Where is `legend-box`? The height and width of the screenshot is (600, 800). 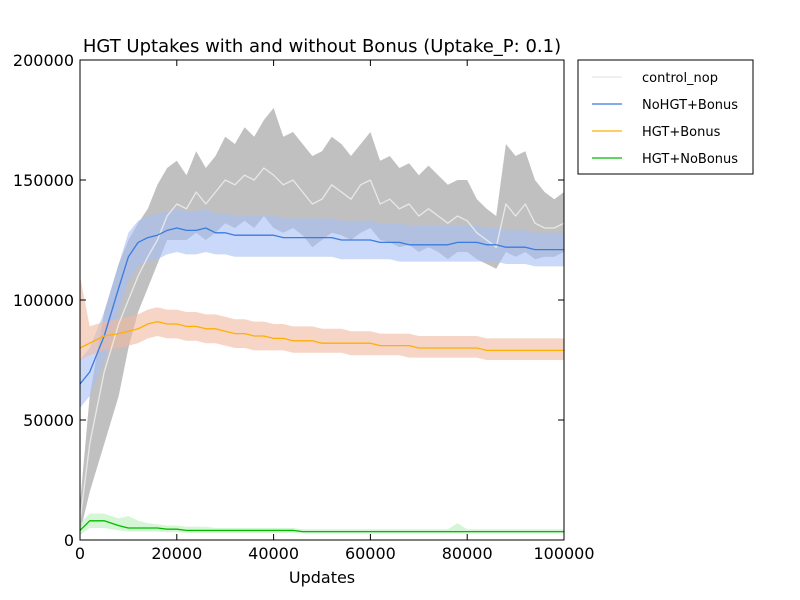
legend-box is located at coordinates (665, 117).